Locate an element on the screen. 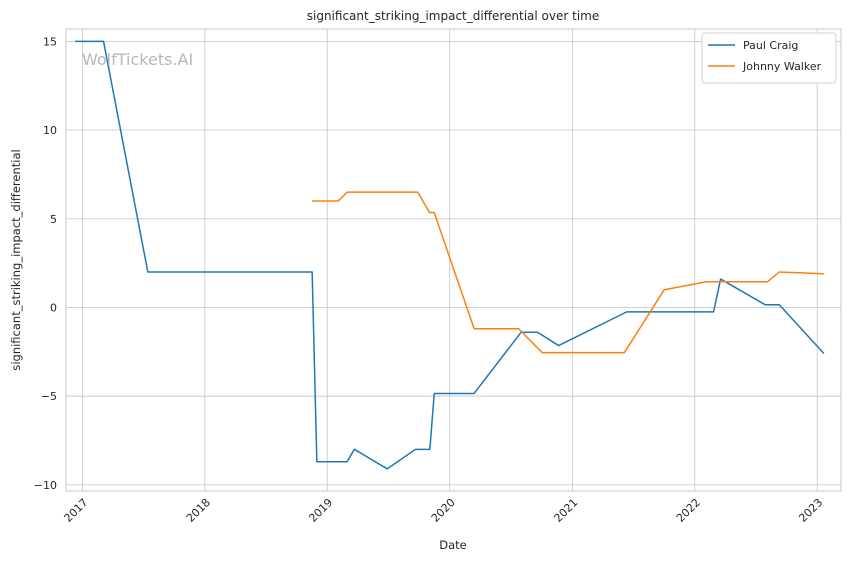 The image size is (850, 565). legend: Paul Craig Johnny Walker is located at coordinates (769, 58).